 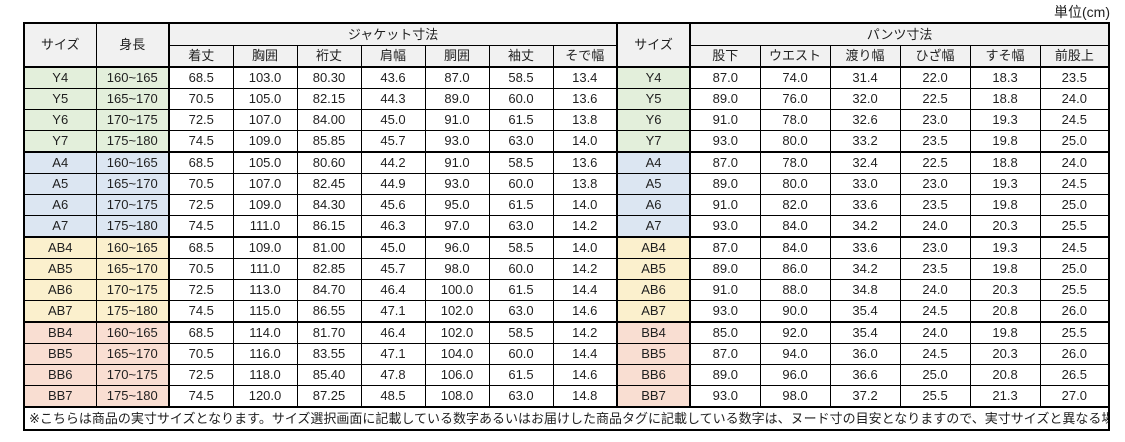 What do you see at coordinates (521, 396) in the screenshot?
I see `jacket-value-cell: 63.0` at bounding box center [521, 396].